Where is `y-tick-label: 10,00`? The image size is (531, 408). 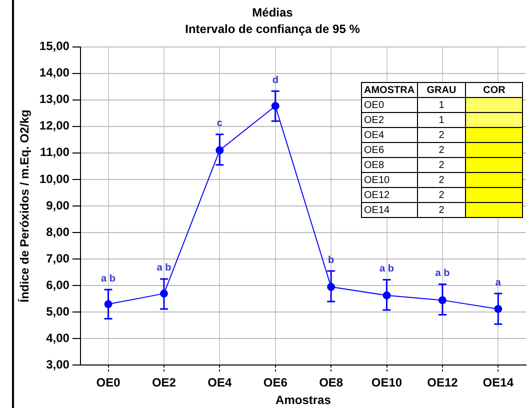
y-tick-label: 10,00 is located at coordinates (54, 179).